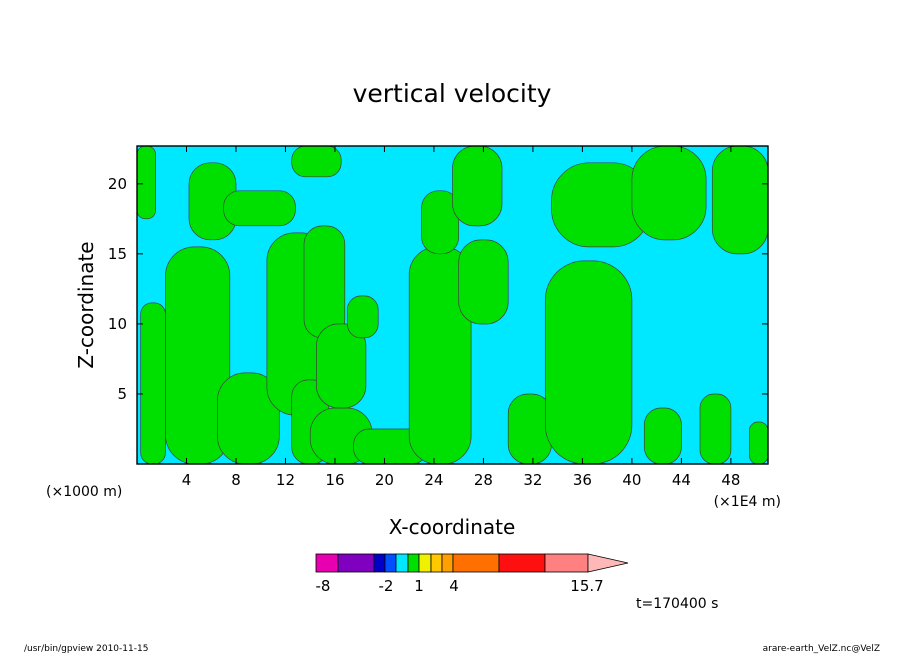 This screenshot has width=904, height=654. Describe the element at coordinates (84, 492) in the screenshot. I see `x-unit-left: (×1000 m)` at that location.